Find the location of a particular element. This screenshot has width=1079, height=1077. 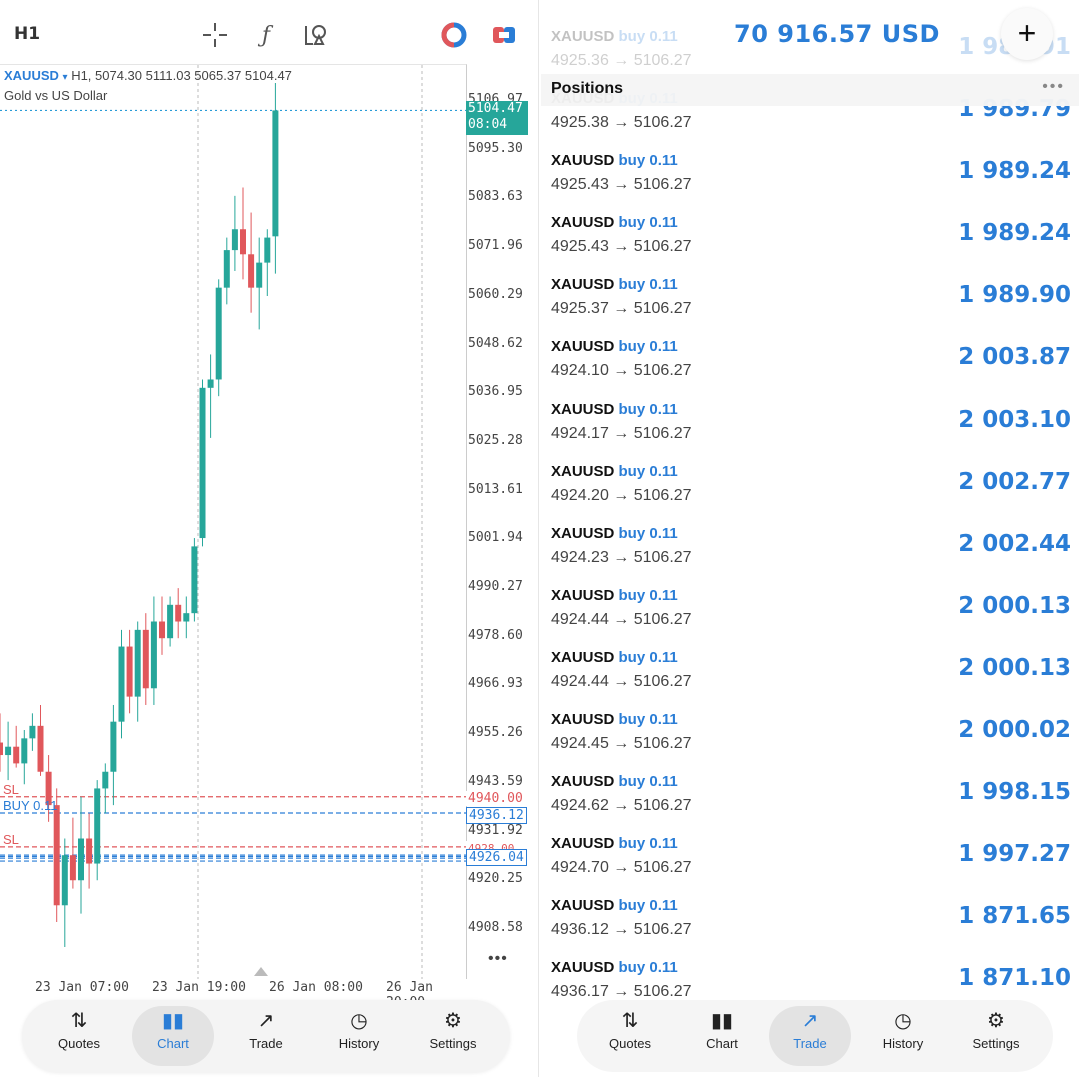

objects-icon is located at coordinates (316, 35).